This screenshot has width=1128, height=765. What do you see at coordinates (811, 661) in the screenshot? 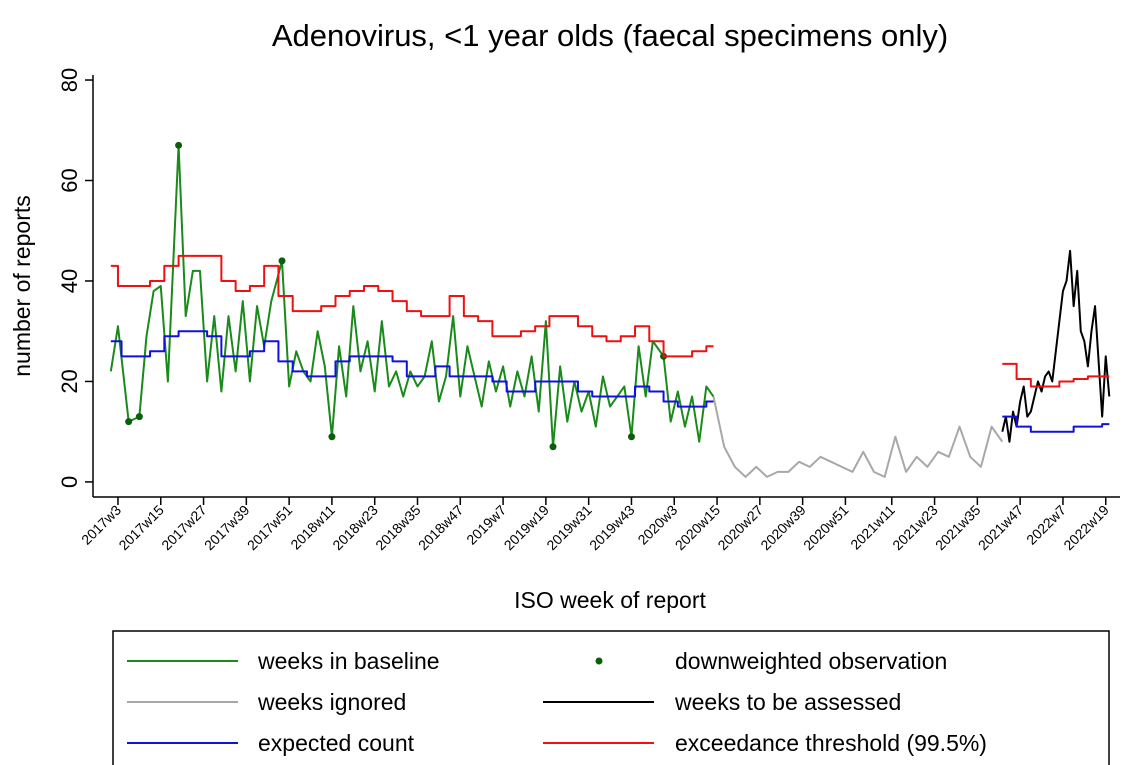
I see `legend-label: downweighted observation` at bounding box center [811, 661].